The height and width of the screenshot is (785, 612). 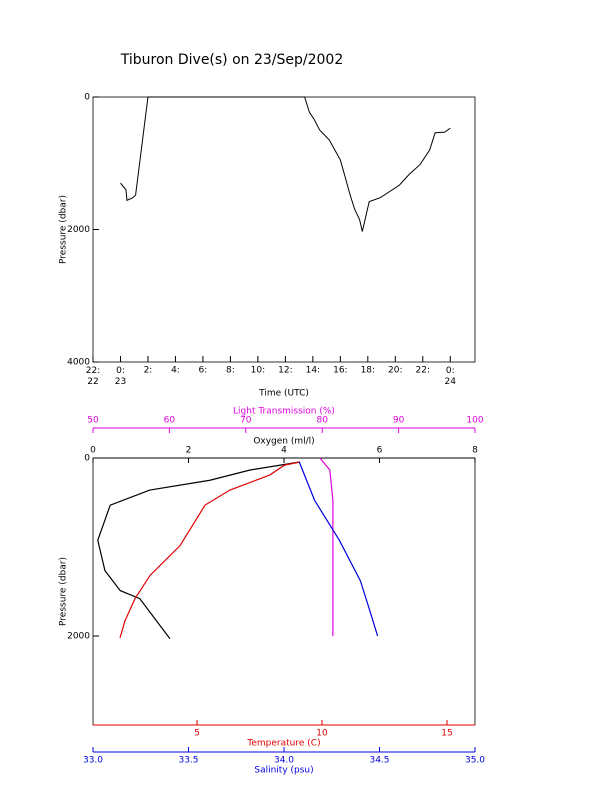 I want to click on x-tick-label: 60, so click(x=170, y=421).